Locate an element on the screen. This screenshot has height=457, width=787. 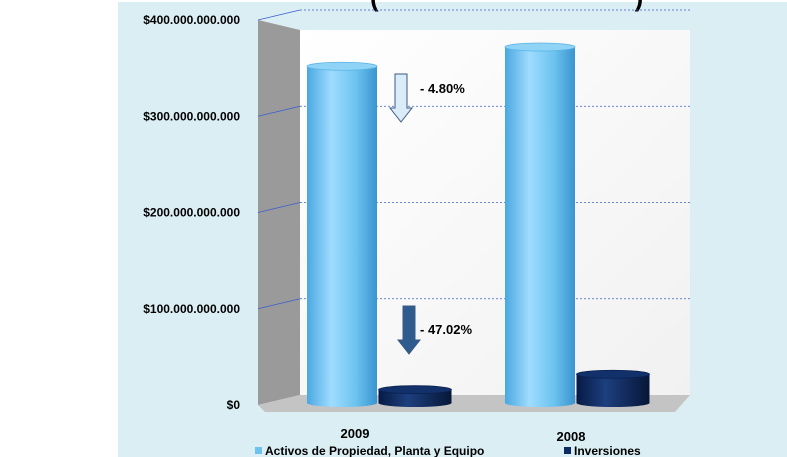
chart-side-wall is located at coordinates (279, 212).